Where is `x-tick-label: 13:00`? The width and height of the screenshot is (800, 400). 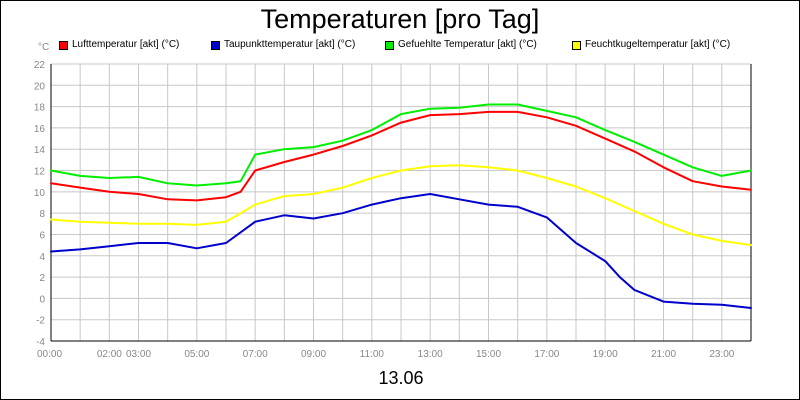 x-tick-label: 13:00 is located at coordinates (430, 354).